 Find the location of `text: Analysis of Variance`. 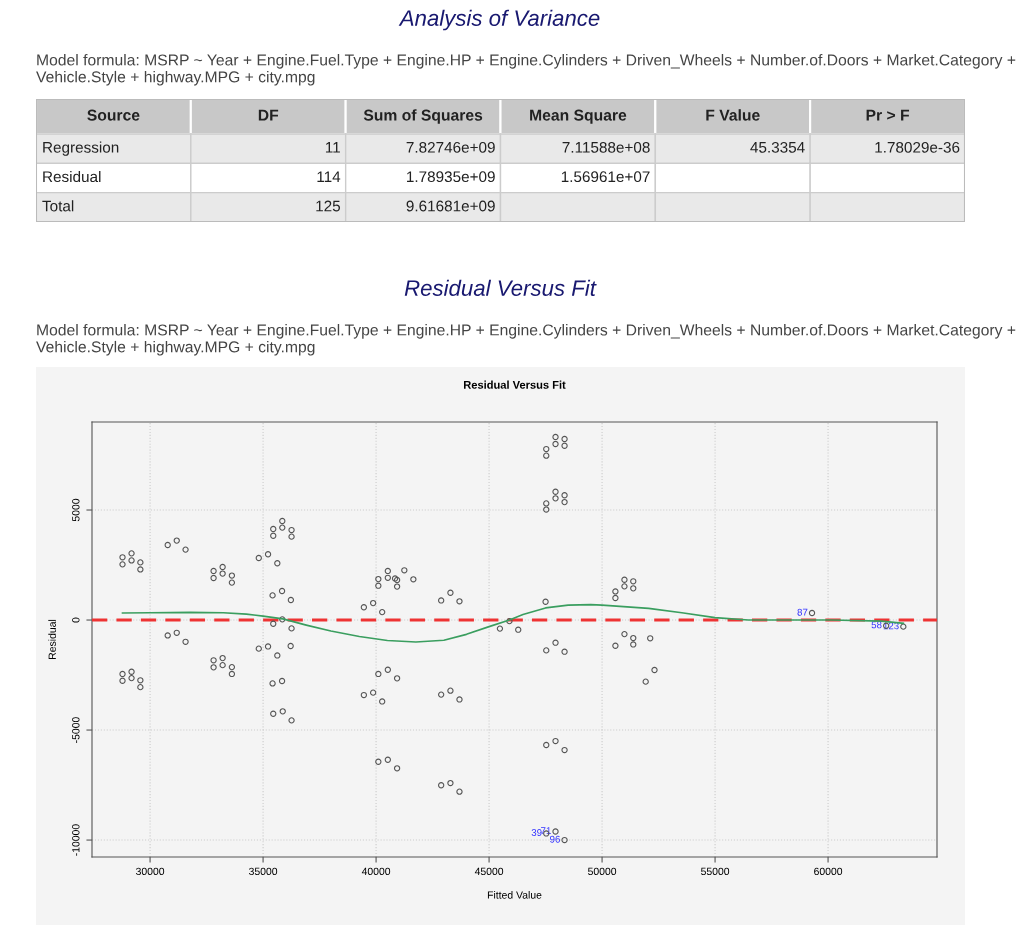

text: Analysis of Variance is located at coordinates (499, 20).